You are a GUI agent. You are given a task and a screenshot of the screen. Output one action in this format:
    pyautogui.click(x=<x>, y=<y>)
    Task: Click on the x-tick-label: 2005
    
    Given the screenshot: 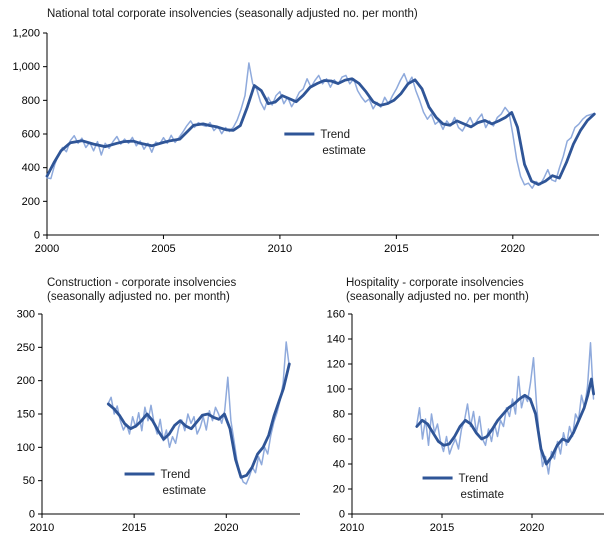 What is the action you would take?
    pyautogui.click(x=163, y=249)
    